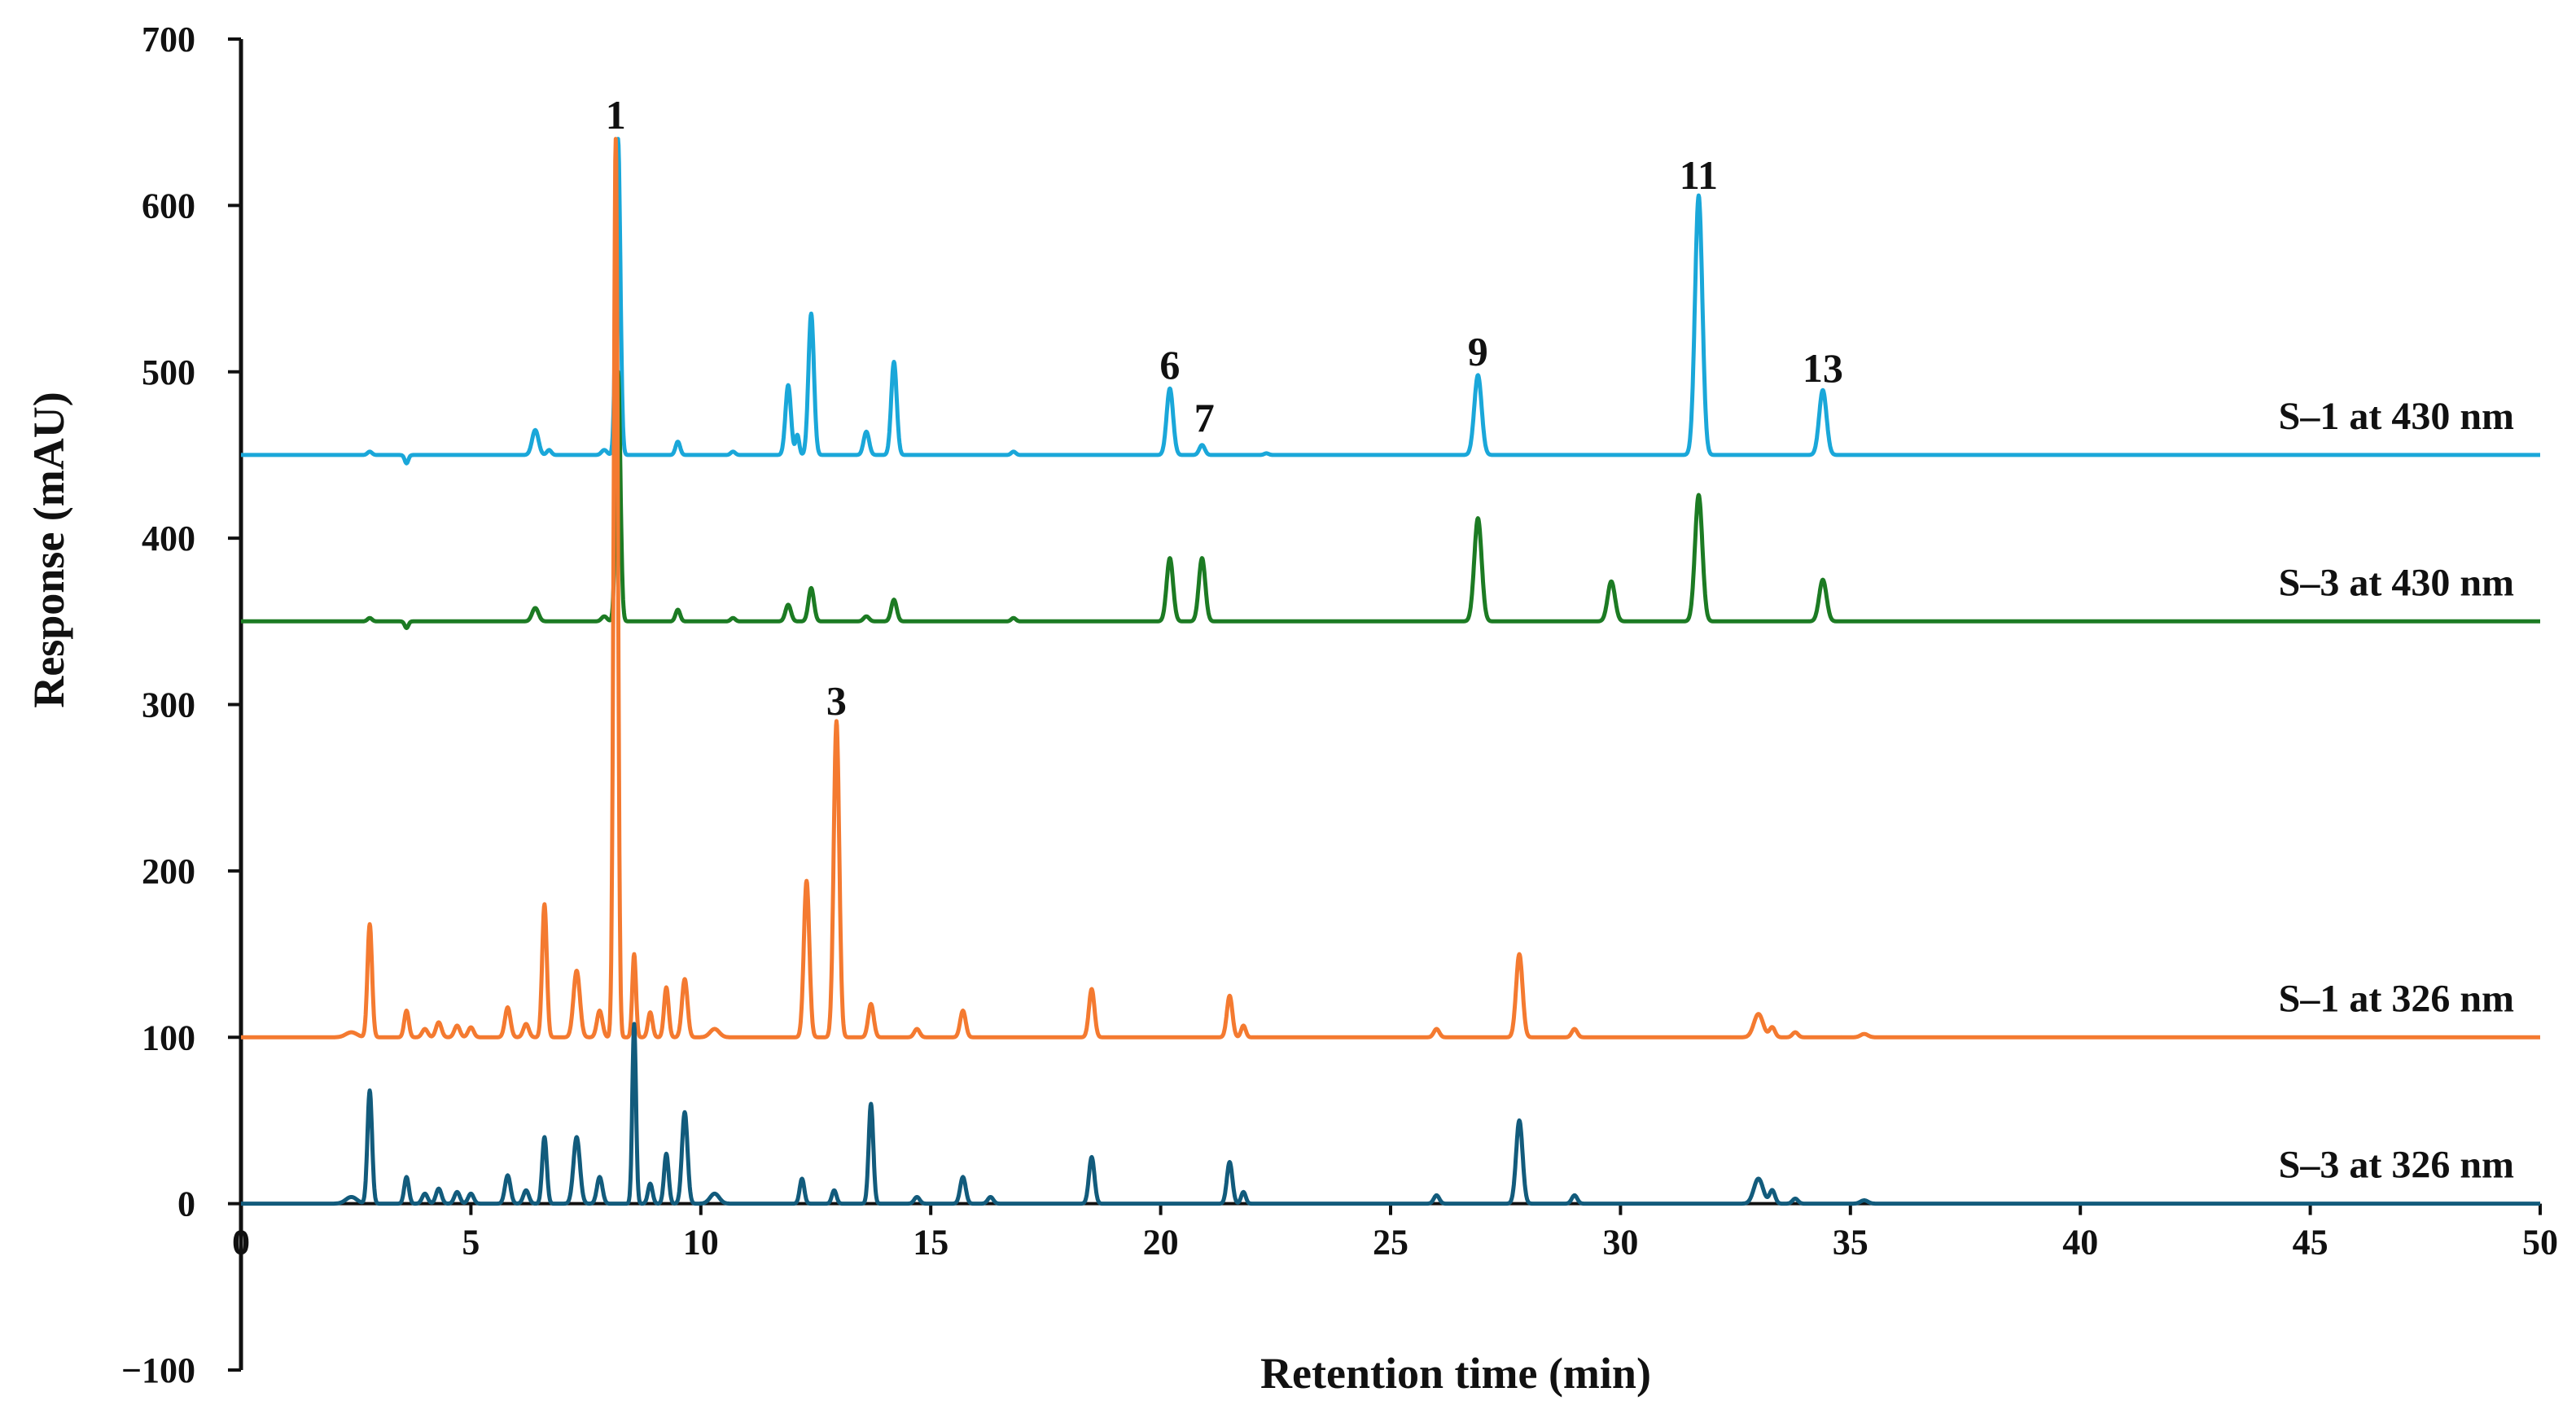 The width and height of the screenshot is (2576, 1427). I want to click on x-tick-label: 0, so click(241, 1243).